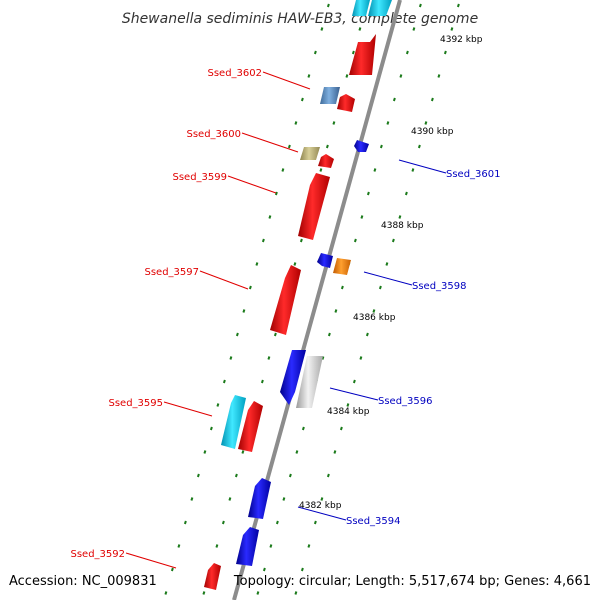 The height and width of the screenshot is (600, 600). Describe the element at coordinates (326, 161) in the screenshot. I see `gene-ssed-3600b` at that location.